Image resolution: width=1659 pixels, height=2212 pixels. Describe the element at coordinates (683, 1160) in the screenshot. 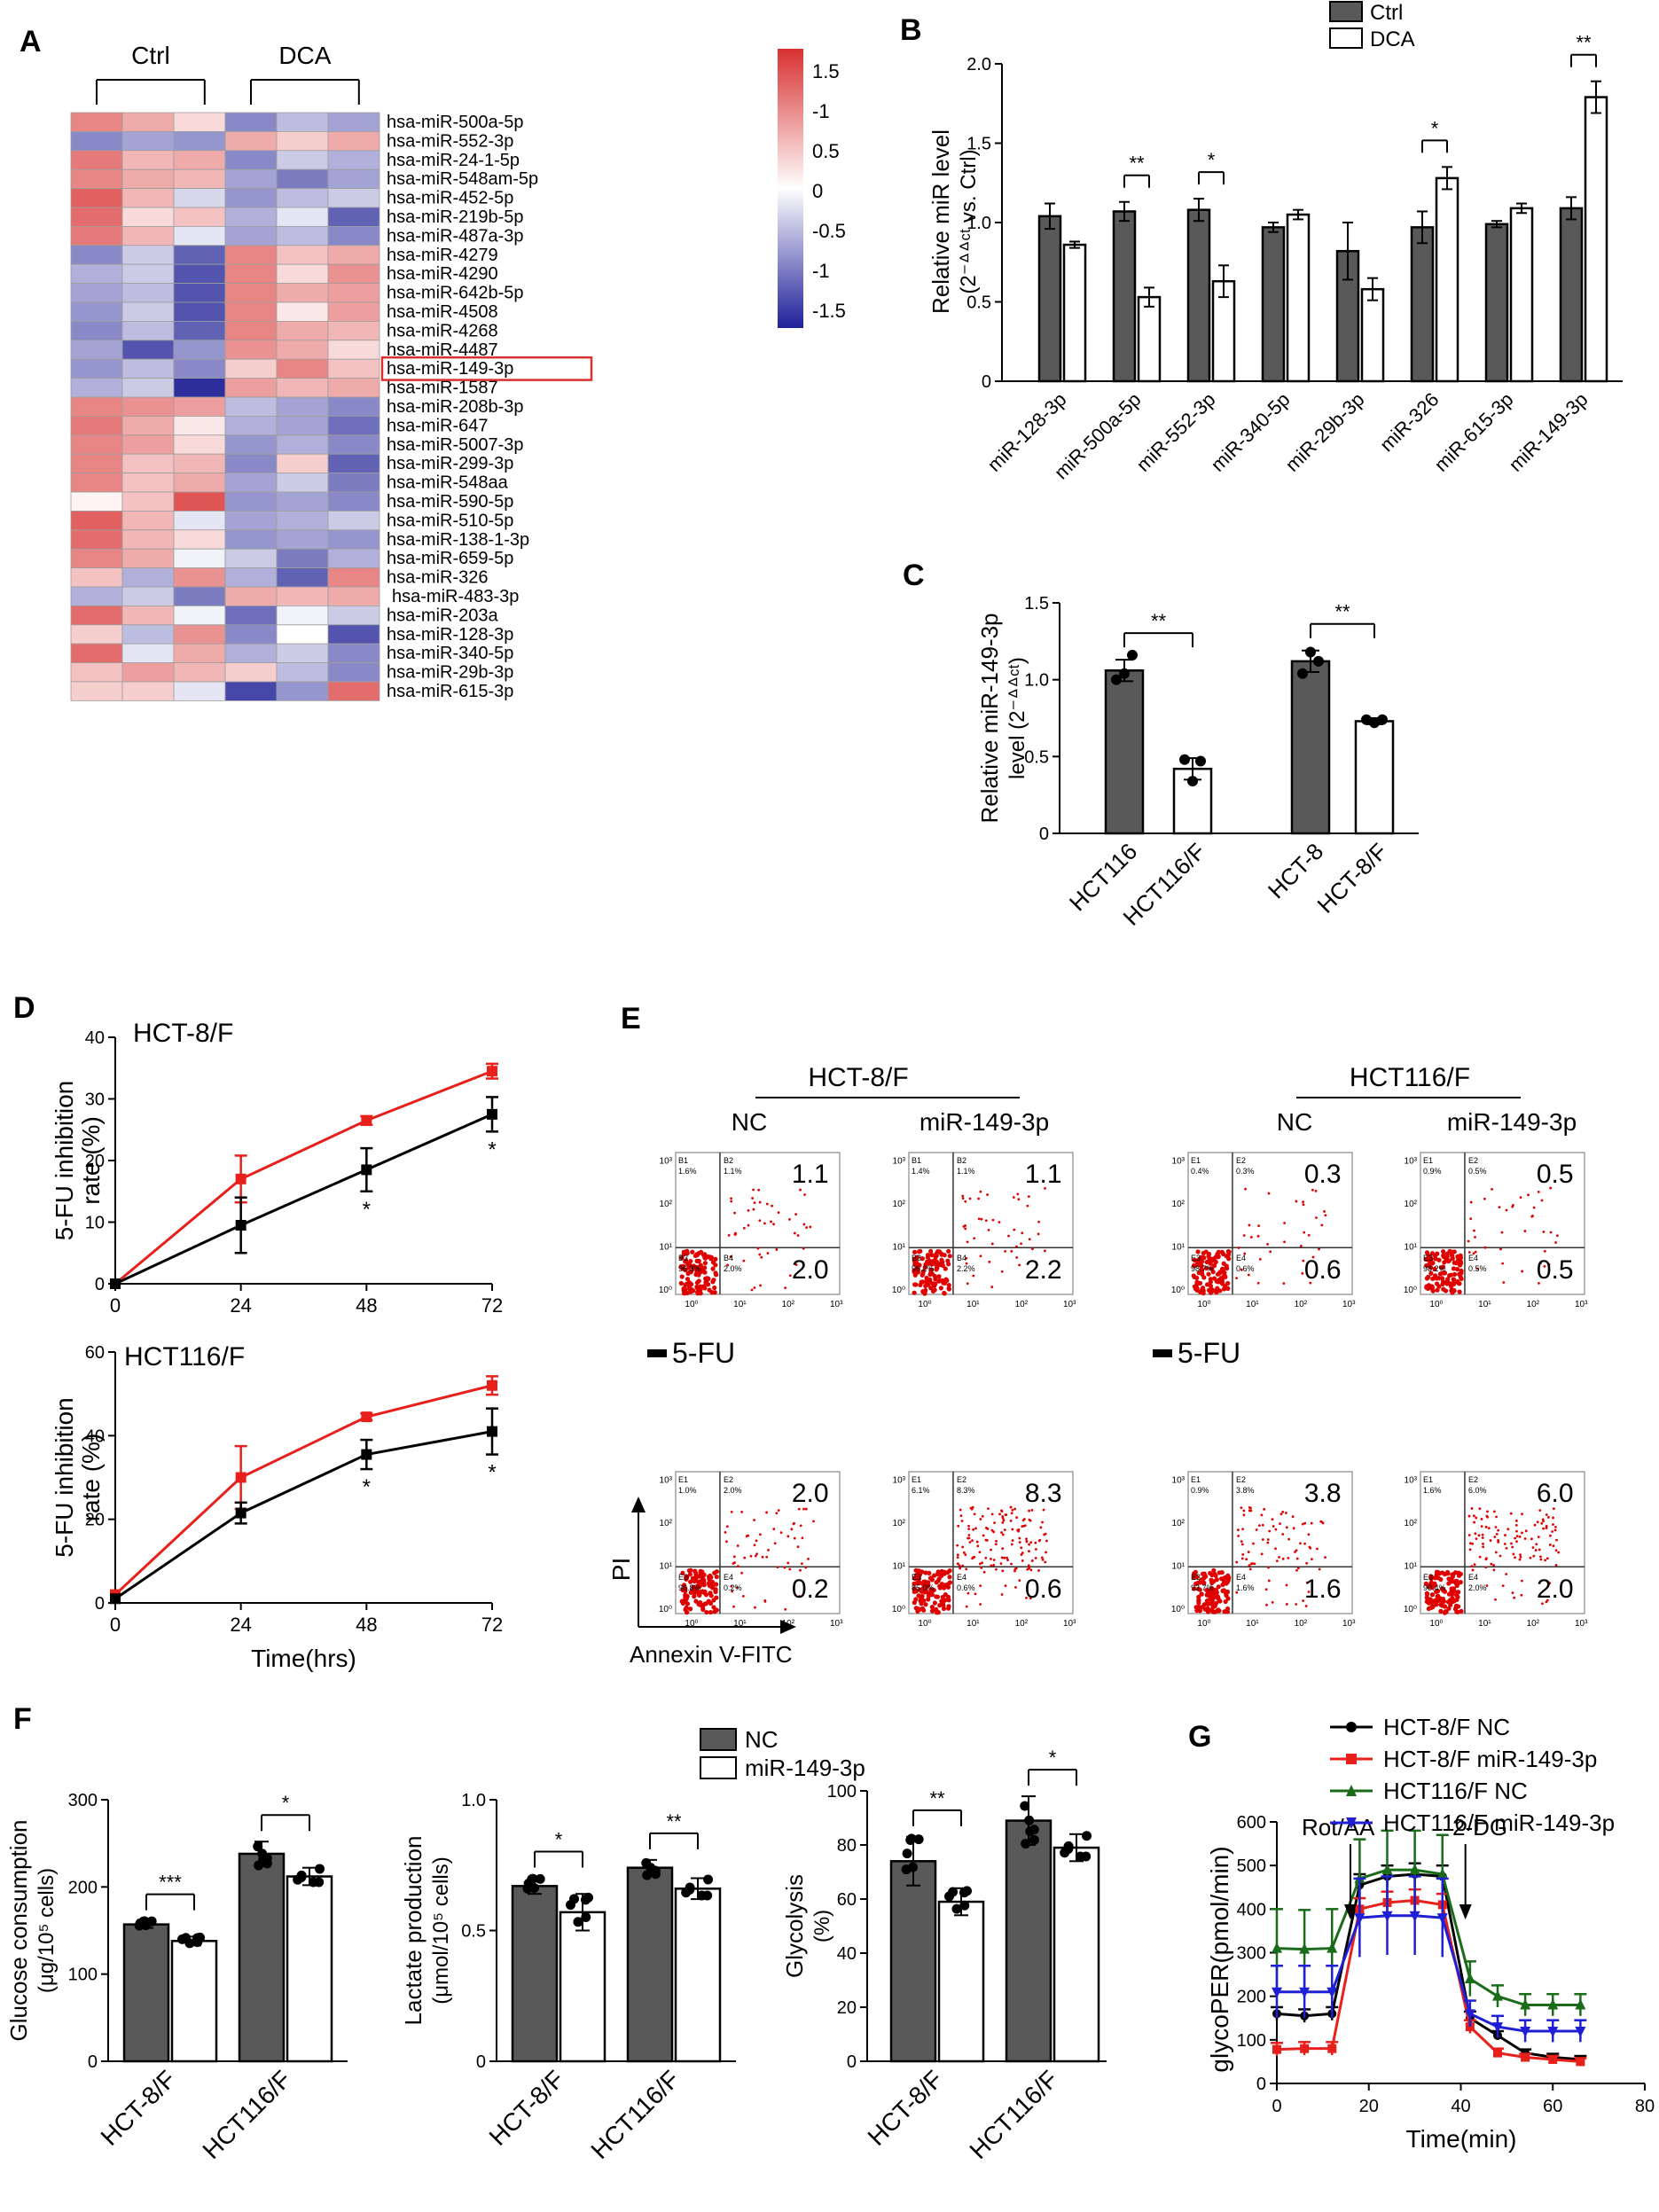

I see `flow-quadrant-id: B1` at that location.